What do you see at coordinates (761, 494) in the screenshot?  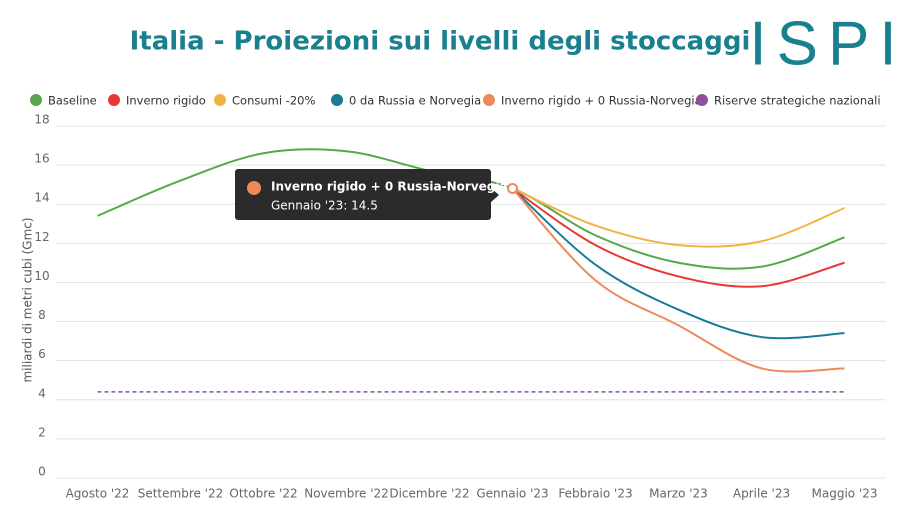 I see `x-tick-label: Aprile '23` at bounding box center [761, 494].